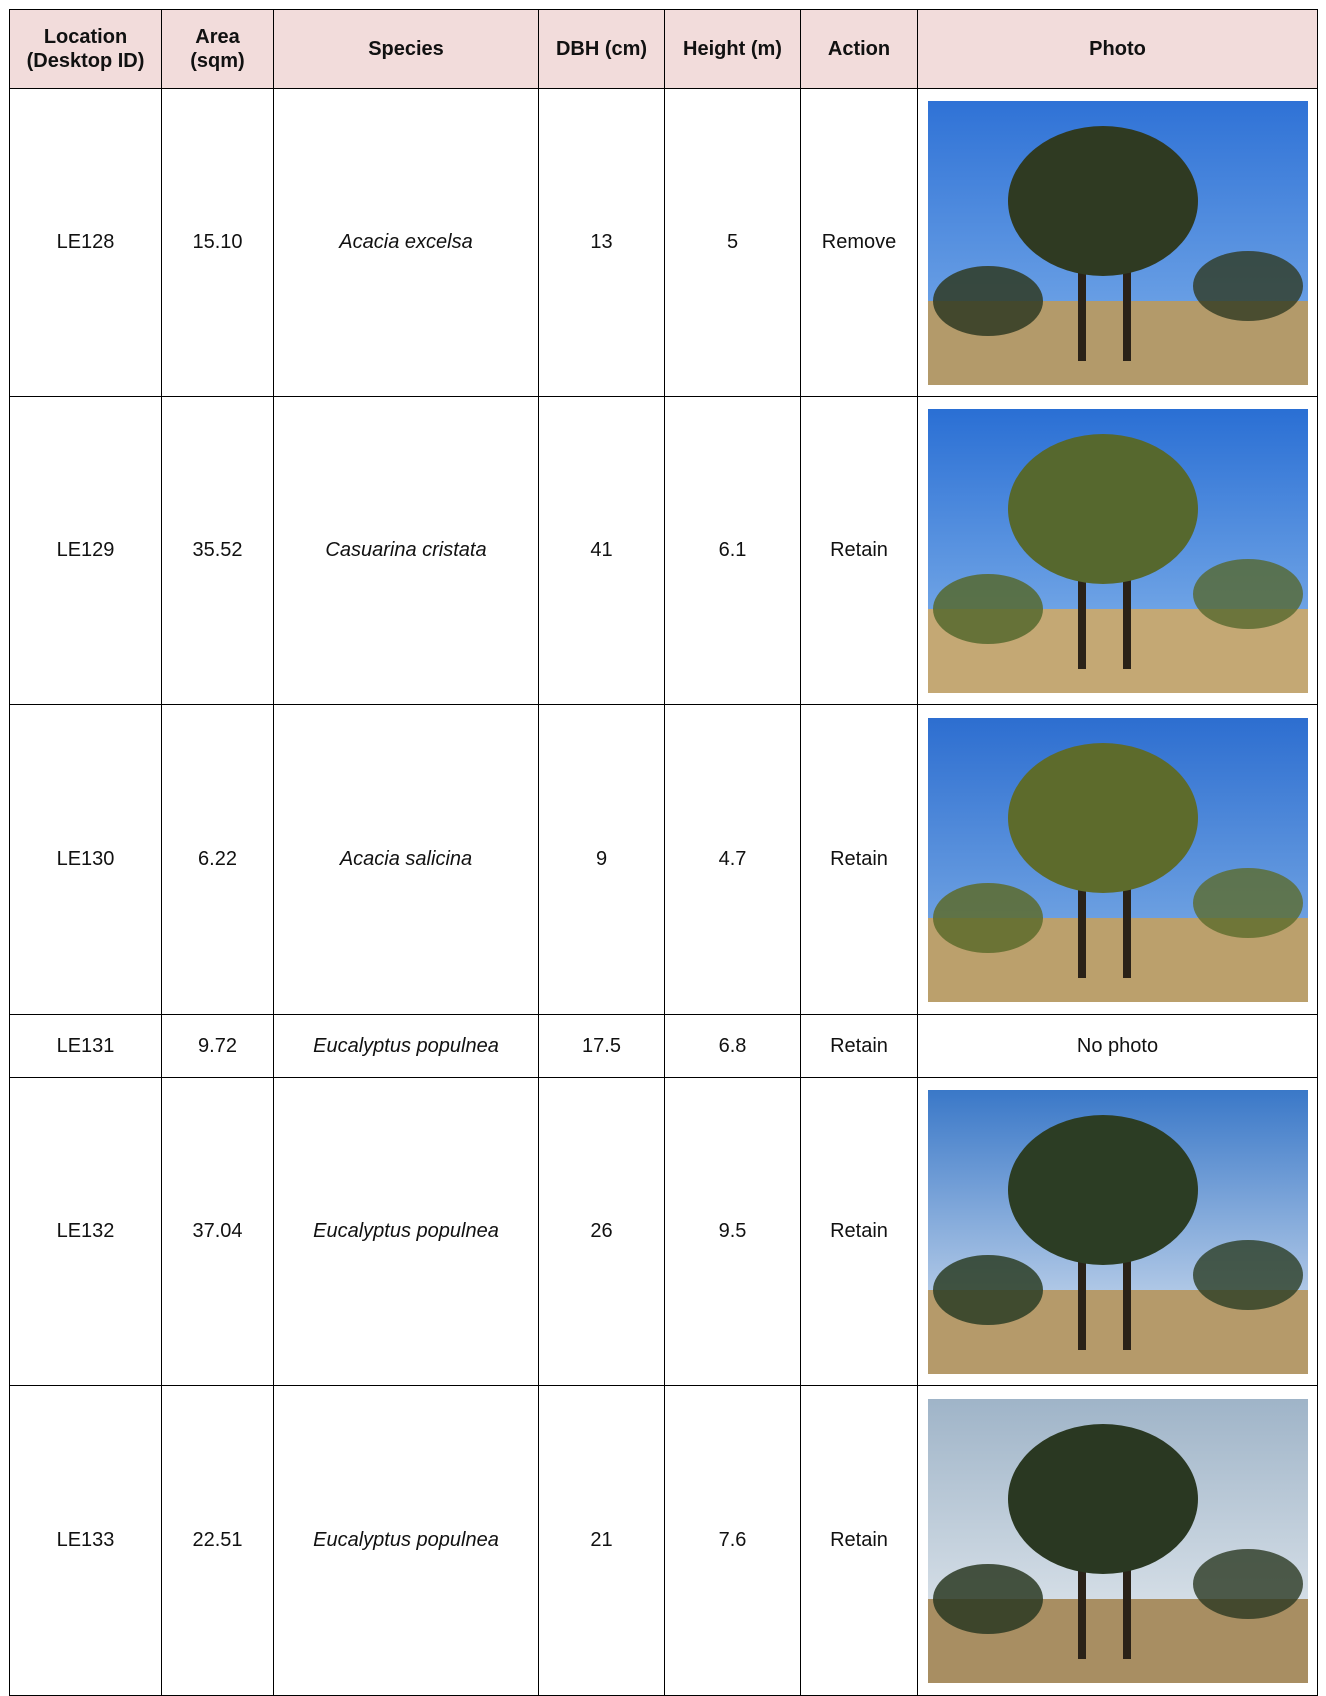 Image resolution: width=1326 pixels, height=1696 pixels. Describe the element at coordinates (217, 550) in the screenshot. I see `table-cell: 35.52` at that location.